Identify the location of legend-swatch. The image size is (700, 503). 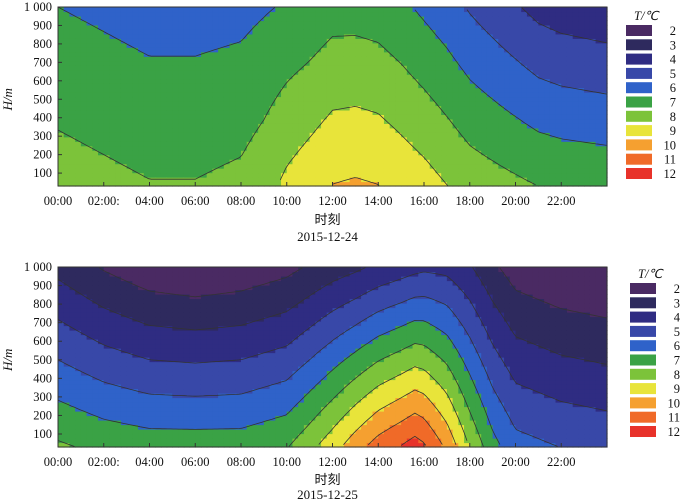
(639, 88).